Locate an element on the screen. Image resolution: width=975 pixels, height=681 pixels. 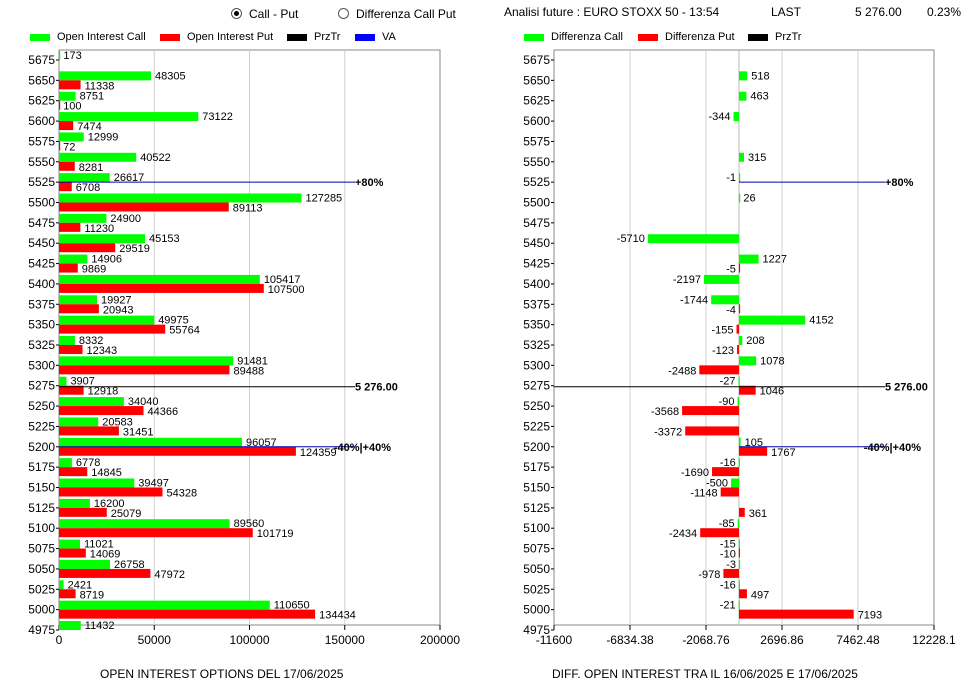
strike-label: 4975 is located at coordinates (536, 630).